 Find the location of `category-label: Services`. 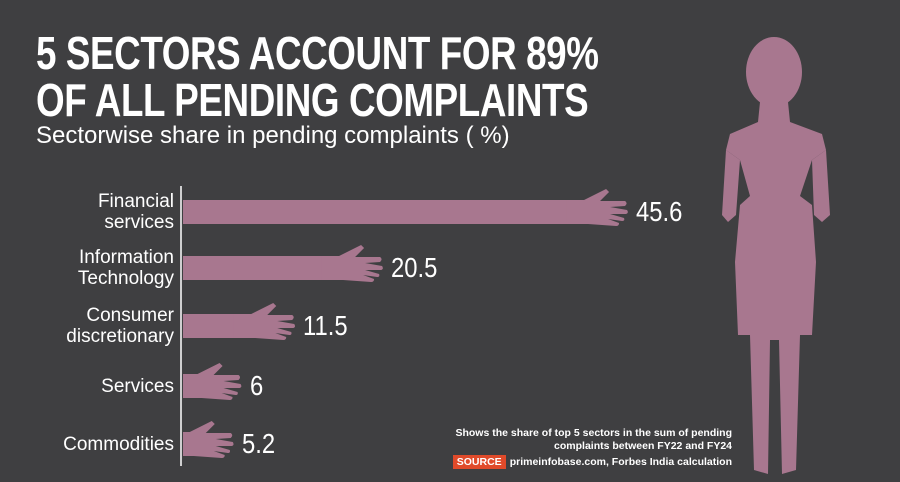

category-label: Services is located at coordinates (137, 386).